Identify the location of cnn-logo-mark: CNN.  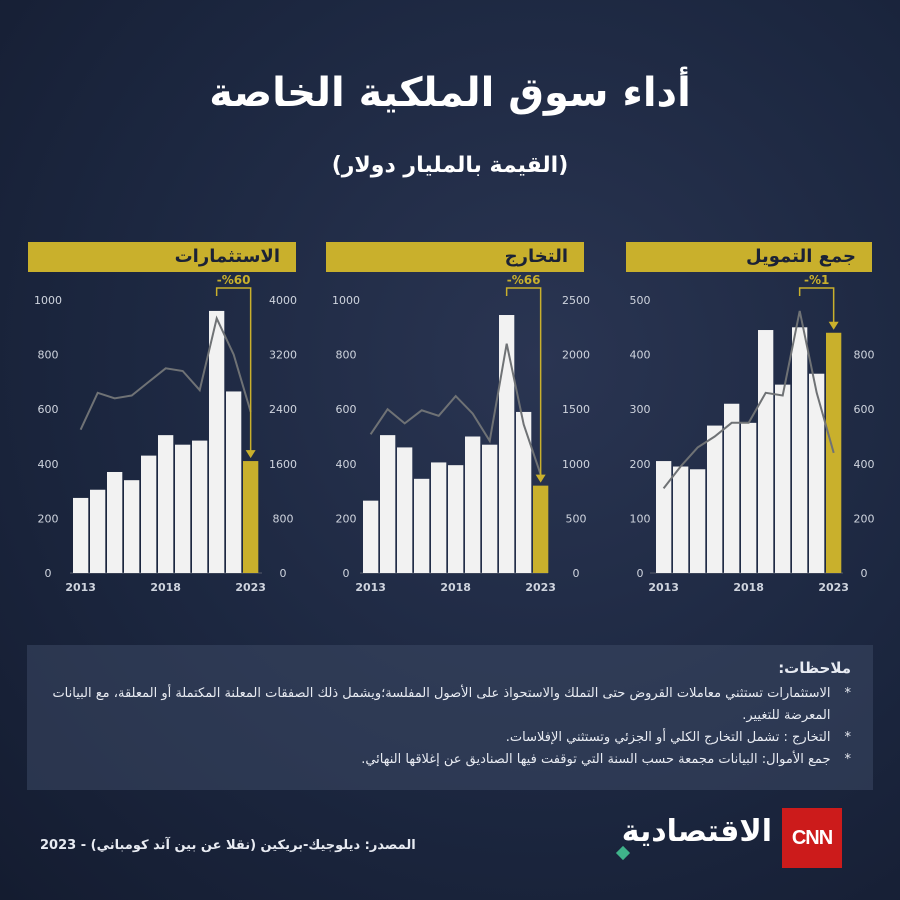
(812, 838).